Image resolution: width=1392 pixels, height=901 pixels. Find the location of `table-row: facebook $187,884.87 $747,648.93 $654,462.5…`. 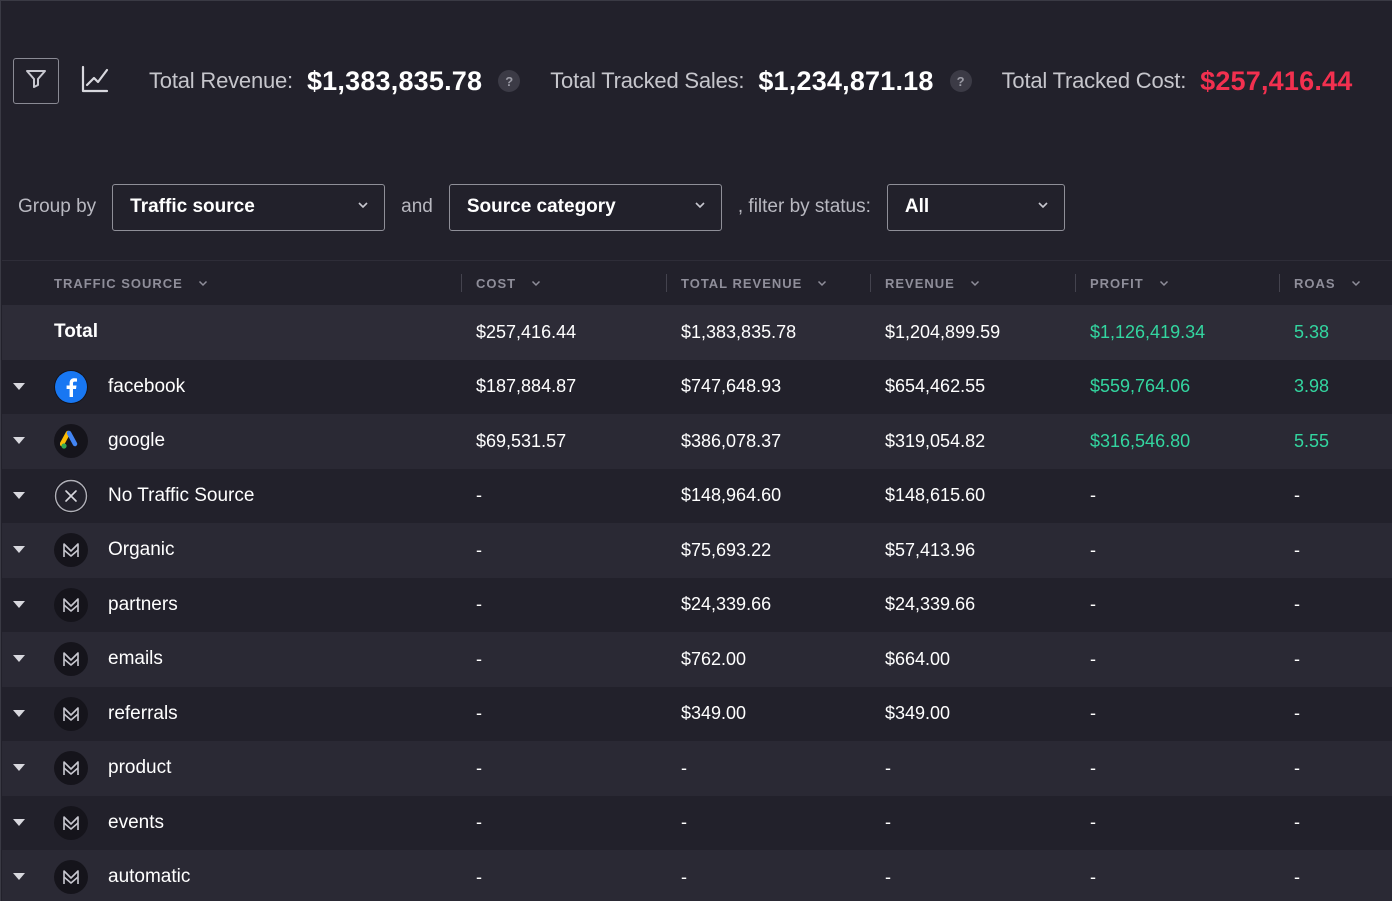

table-row: facebook $187,884.87 $747,648.93 $654,462.5… is located at coordinates (697, 386).